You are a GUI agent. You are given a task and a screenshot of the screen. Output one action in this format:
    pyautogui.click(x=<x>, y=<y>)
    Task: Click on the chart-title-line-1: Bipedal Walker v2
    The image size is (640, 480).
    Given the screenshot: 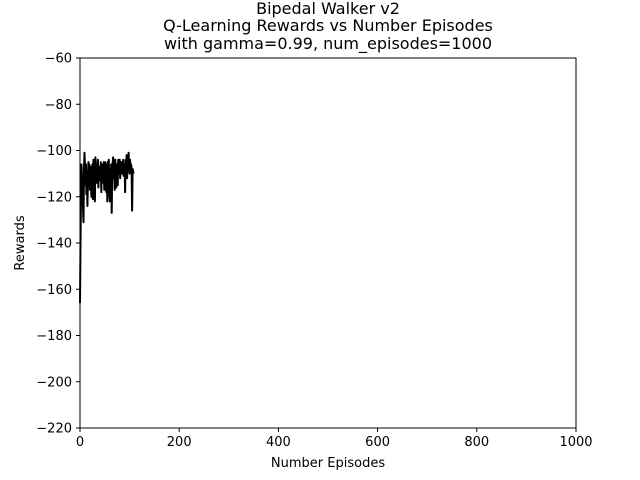 What is the action you would take?
    pyautogui.click(x=328, y=9)
    